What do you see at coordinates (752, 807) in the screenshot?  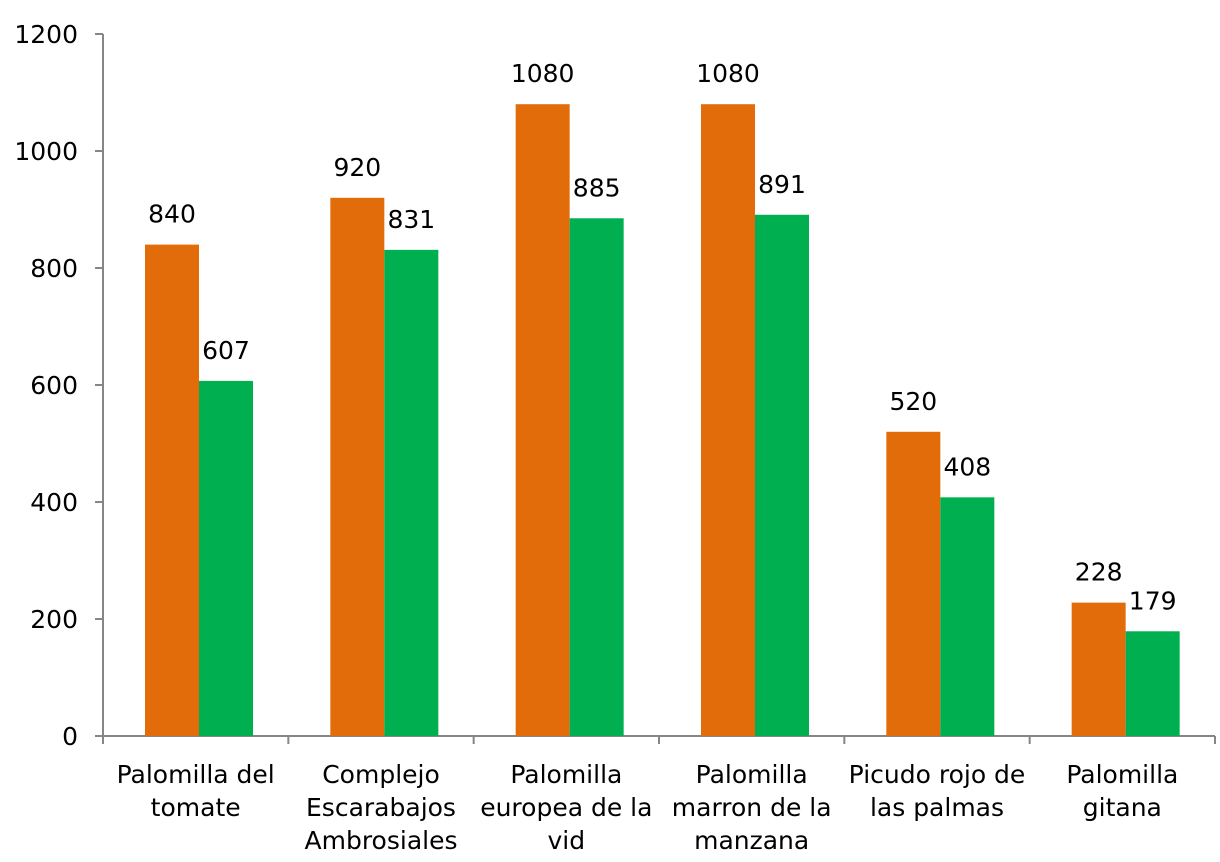 I see `category-label: Palomilla marron de la manzana` at bounding box center [752, 807].